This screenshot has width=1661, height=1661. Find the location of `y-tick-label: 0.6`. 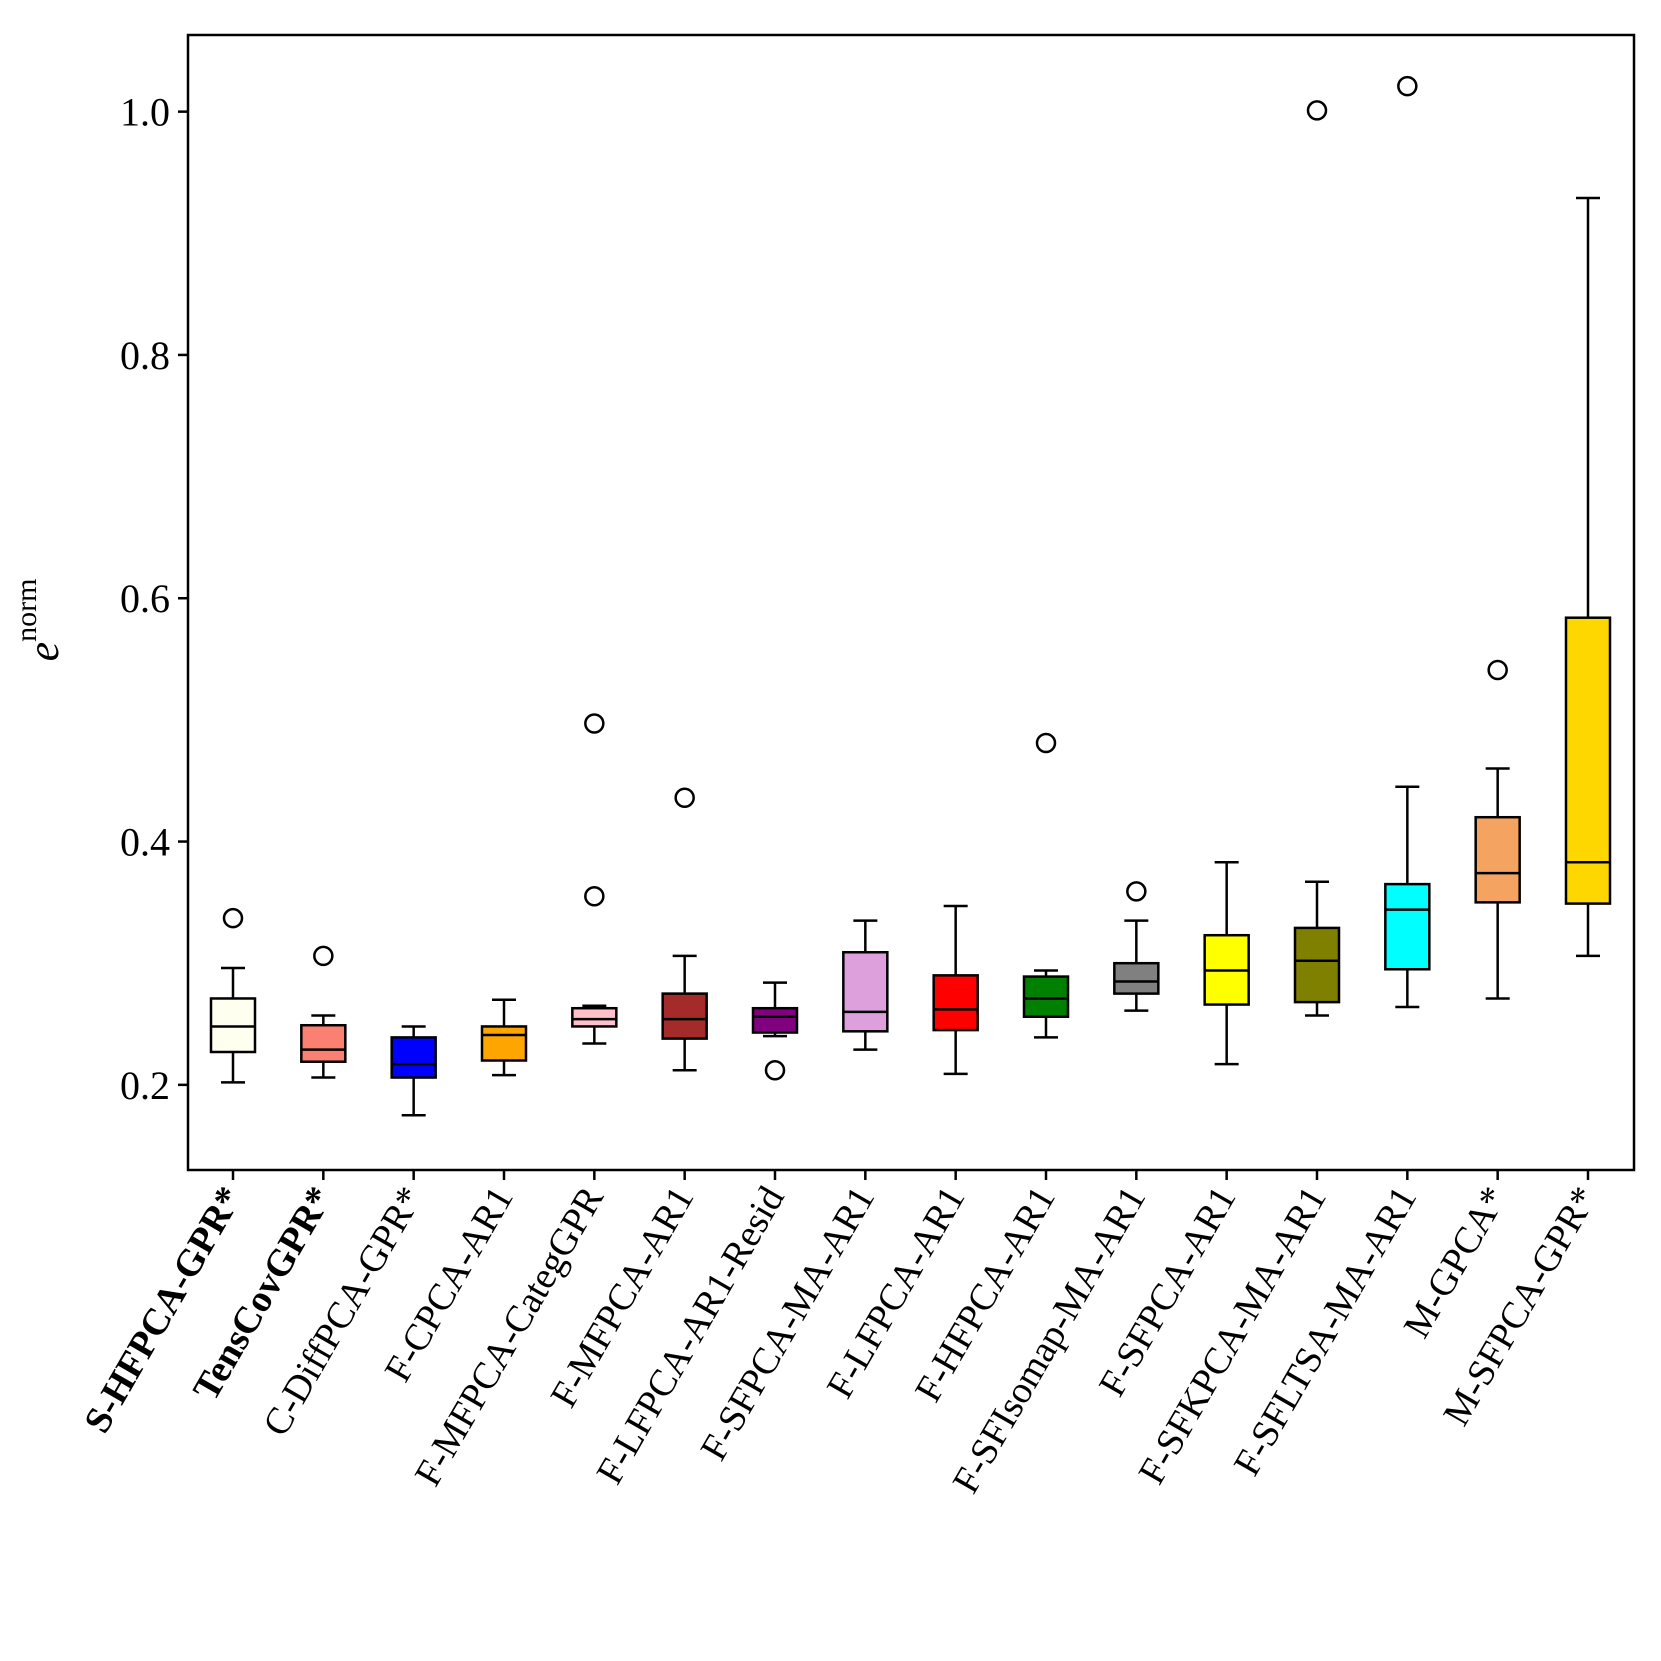

y-tick-label: 0.6 is located at coordinates (145, 598).